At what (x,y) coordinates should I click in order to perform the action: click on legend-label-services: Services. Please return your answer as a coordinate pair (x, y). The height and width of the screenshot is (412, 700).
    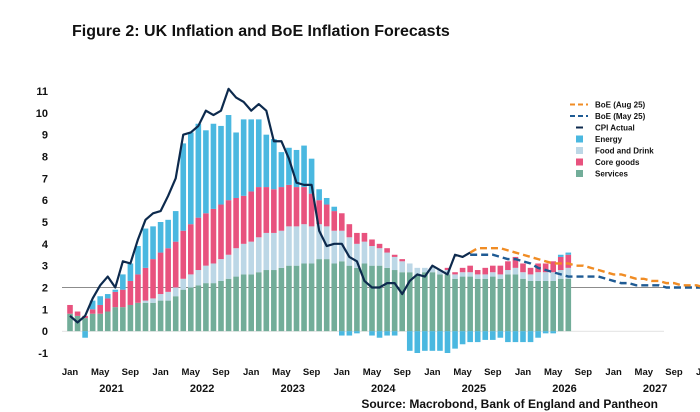
    Looking at the image, I should click on (611, 174).